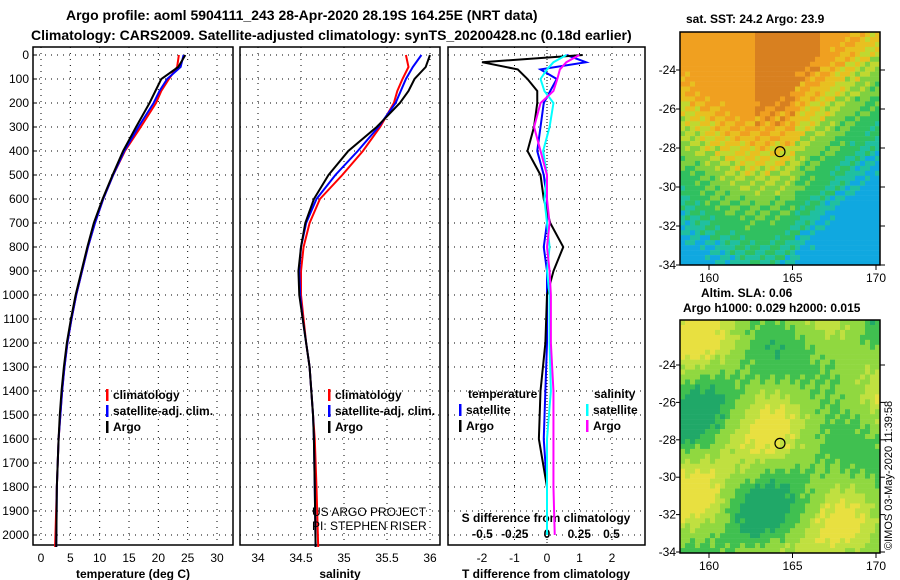  Describe the element at coordinates (488, 410) in the screenshot. I see `t-diff-legend-label: satellite` at that location.